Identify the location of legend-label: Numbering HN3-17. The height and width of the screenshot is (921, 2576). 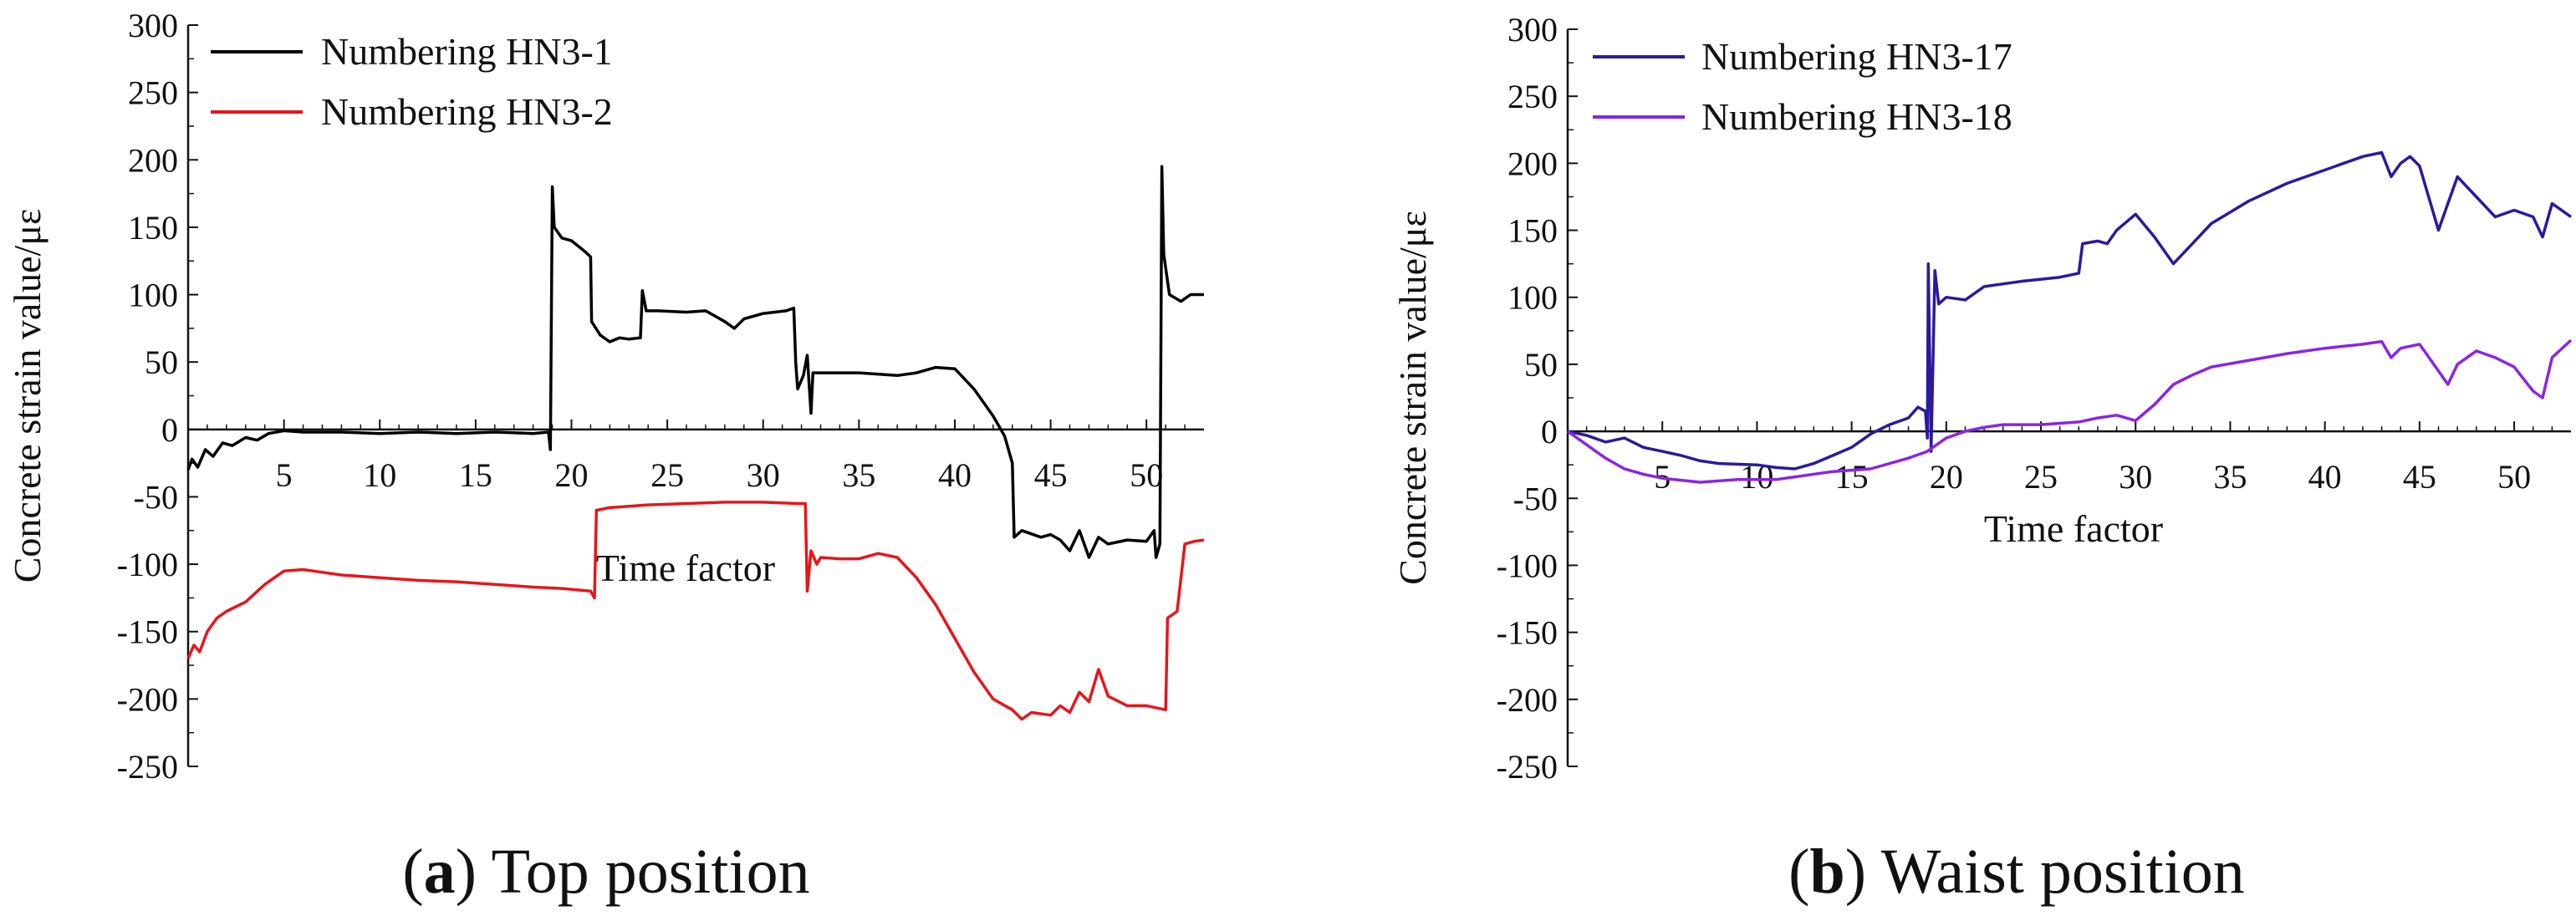
(1856, 57).